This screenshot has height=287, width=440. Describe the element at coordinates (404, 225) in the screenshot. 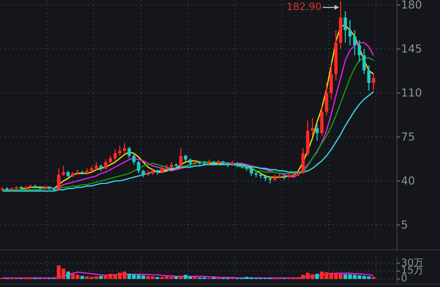

I see `y-tick-label: 5` at that location.